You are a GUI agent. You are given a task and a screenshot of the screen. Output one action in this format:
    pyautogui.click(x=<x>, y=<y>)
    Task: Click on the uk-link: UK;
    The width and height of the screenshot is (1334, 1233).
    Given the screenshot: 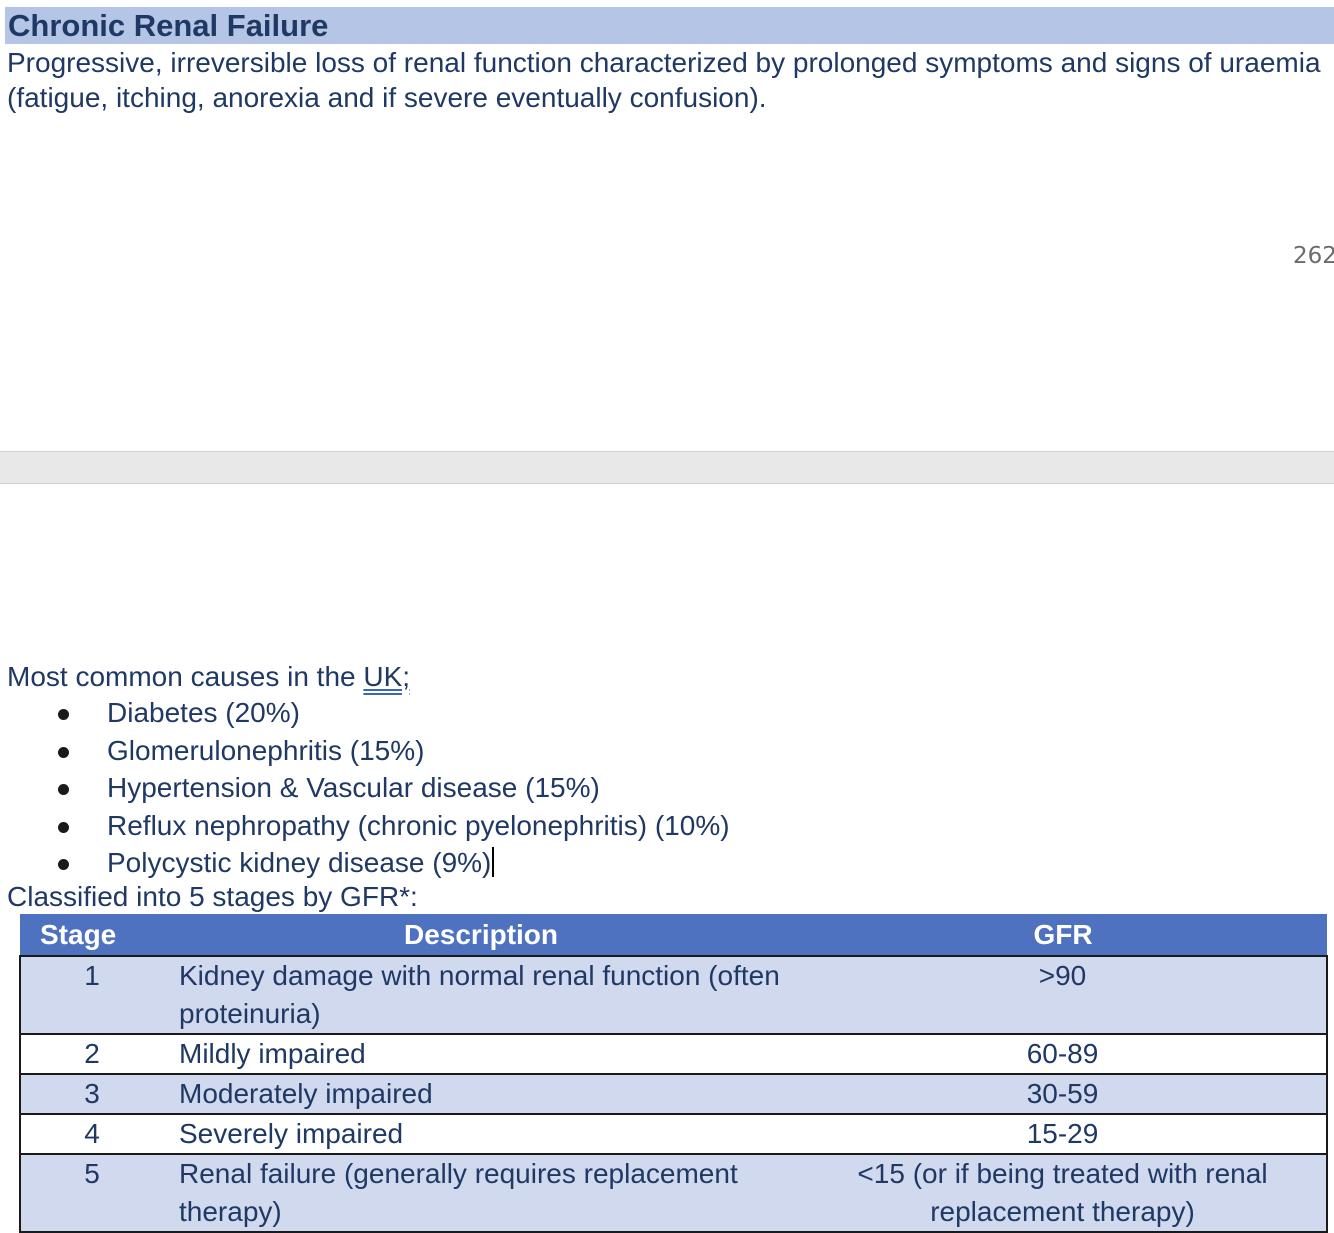 What is the action you would take?
    pyautogui.click(x=387, y=676)
    